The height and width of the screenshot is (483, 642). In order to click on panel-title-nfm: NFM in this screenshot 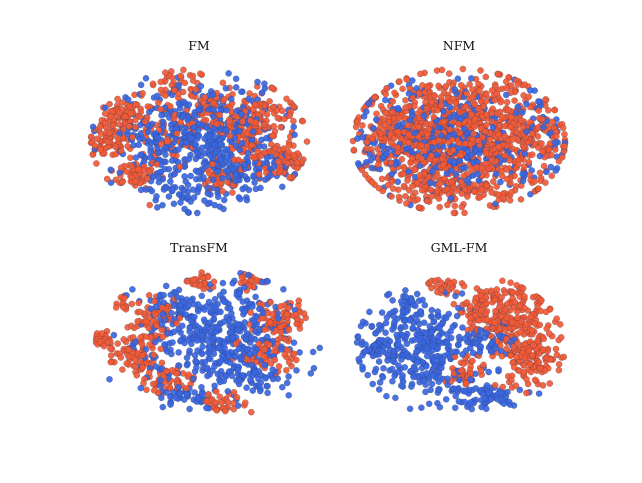, I will do `click(459, 45)`.